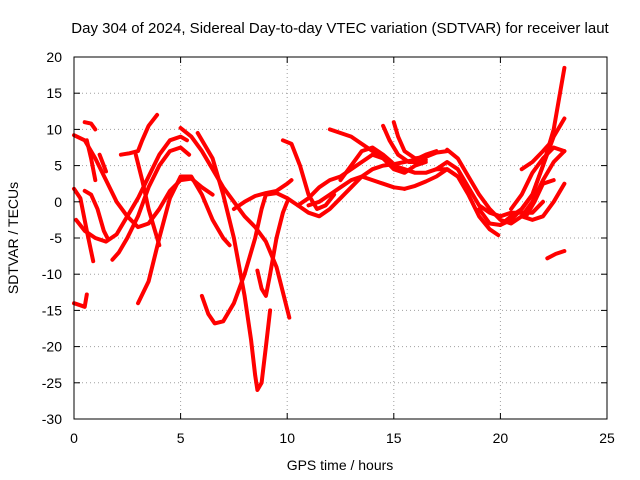 The width and height of the screenshot is (640, 480). I want to click on y-axis-label: SDTVAR / TECUs, so click(13, 238).